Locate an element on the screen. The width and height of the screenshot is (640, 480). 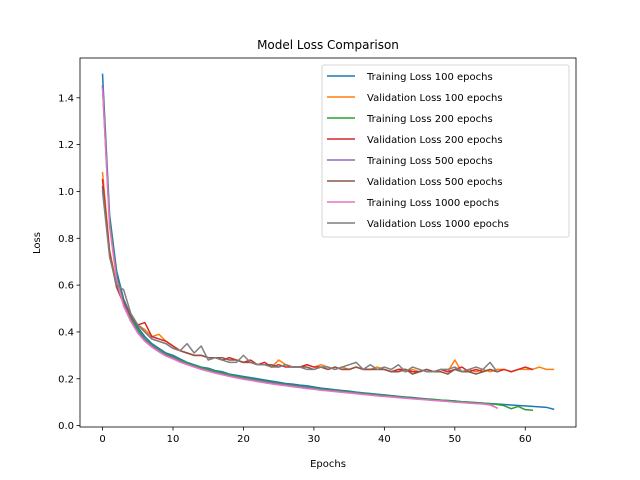
x-axis-label: Epochs is located at coordinates (328, 464).